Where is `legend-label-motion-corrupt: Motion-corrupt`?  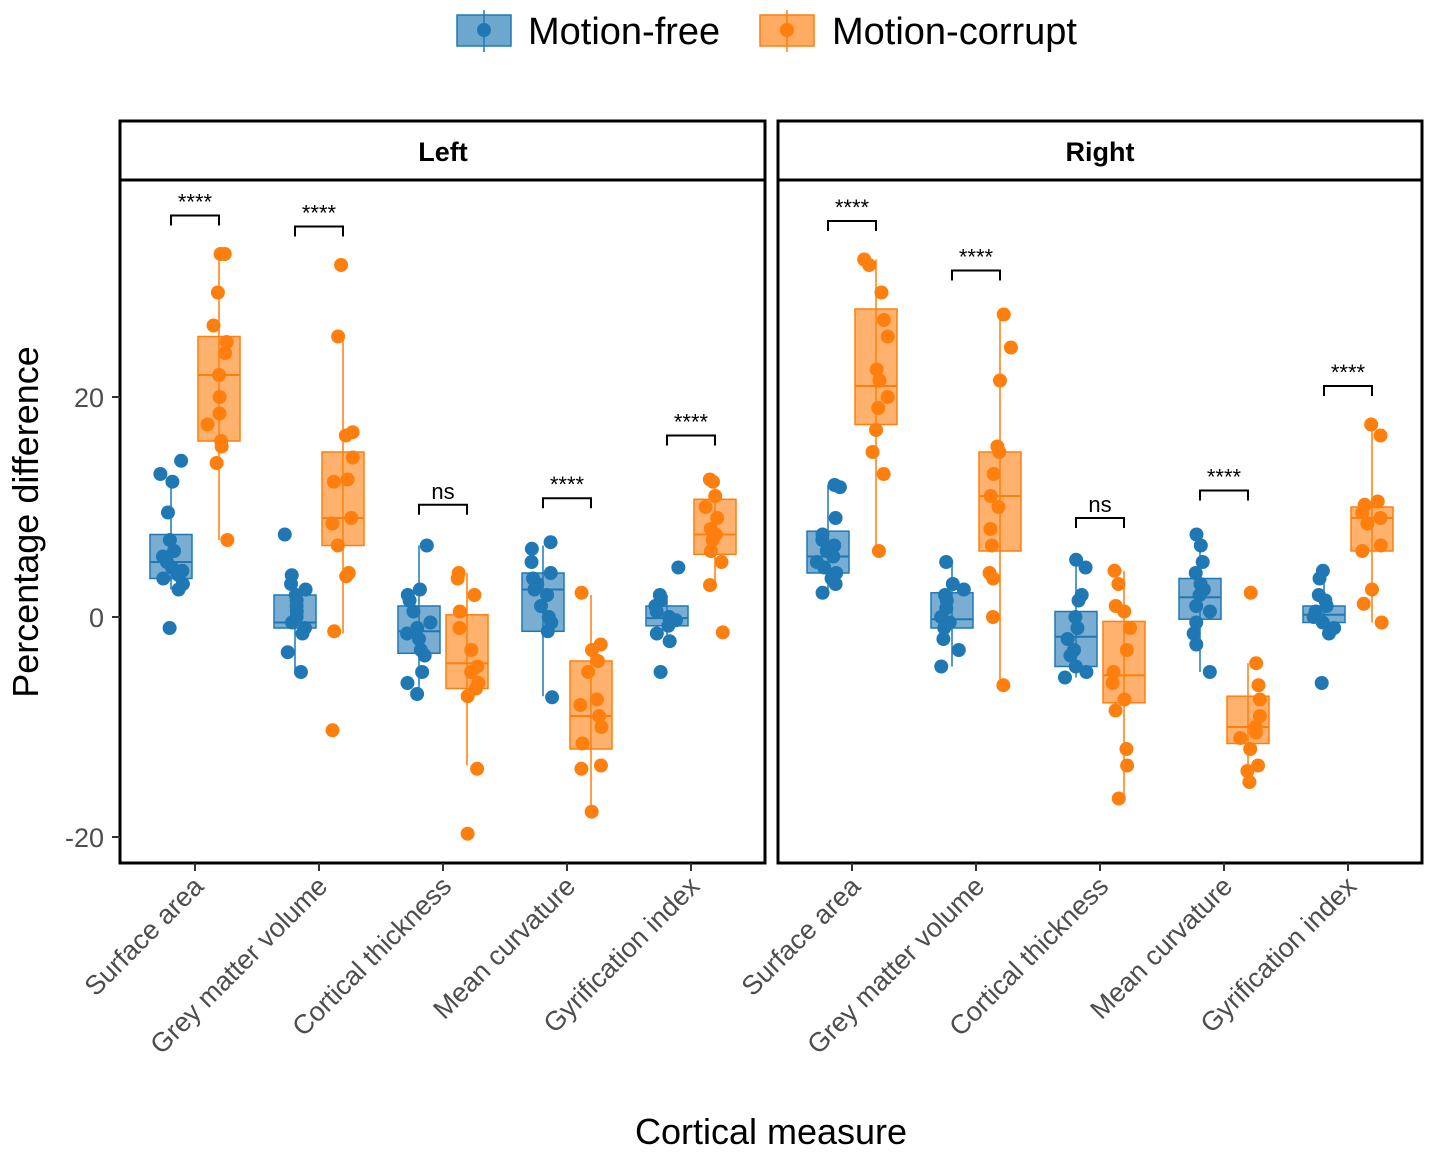
legend-label-motion-corrupt: Motion-corrupt is located at coordinates (954, 32).